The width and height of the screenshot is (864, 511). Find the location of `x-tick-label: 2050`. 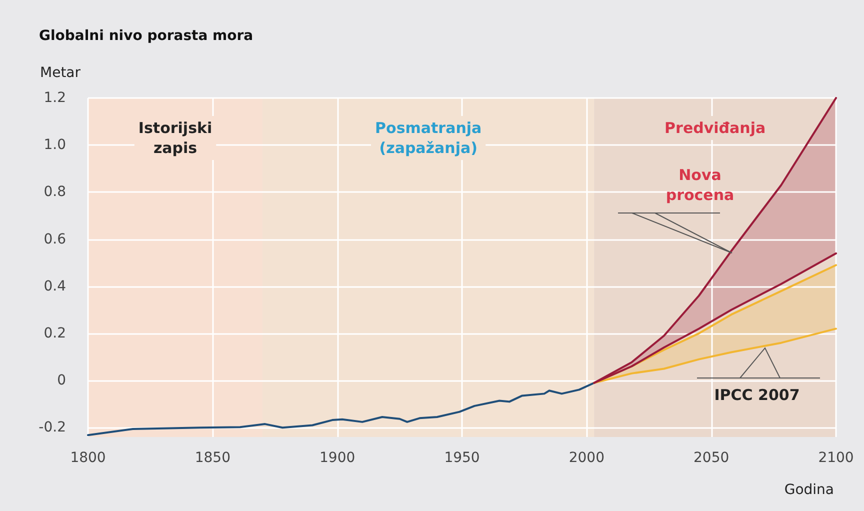

x-tick-label: 2050 is located at coordinates (712, 458).